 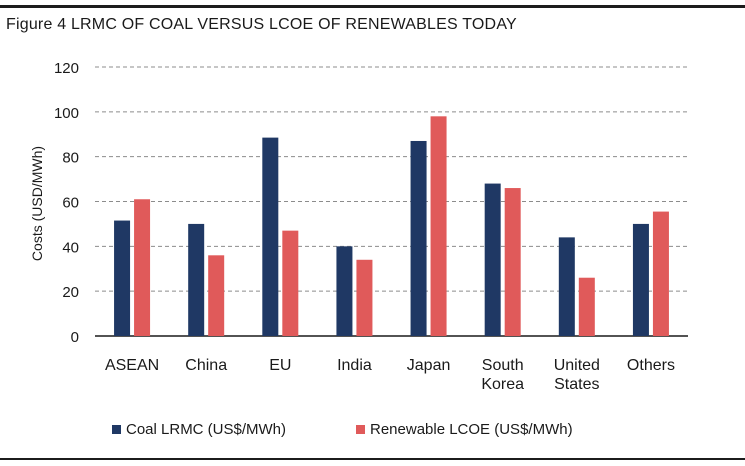 I want to click on x-tick-label: States, so click(x=576, y=384).